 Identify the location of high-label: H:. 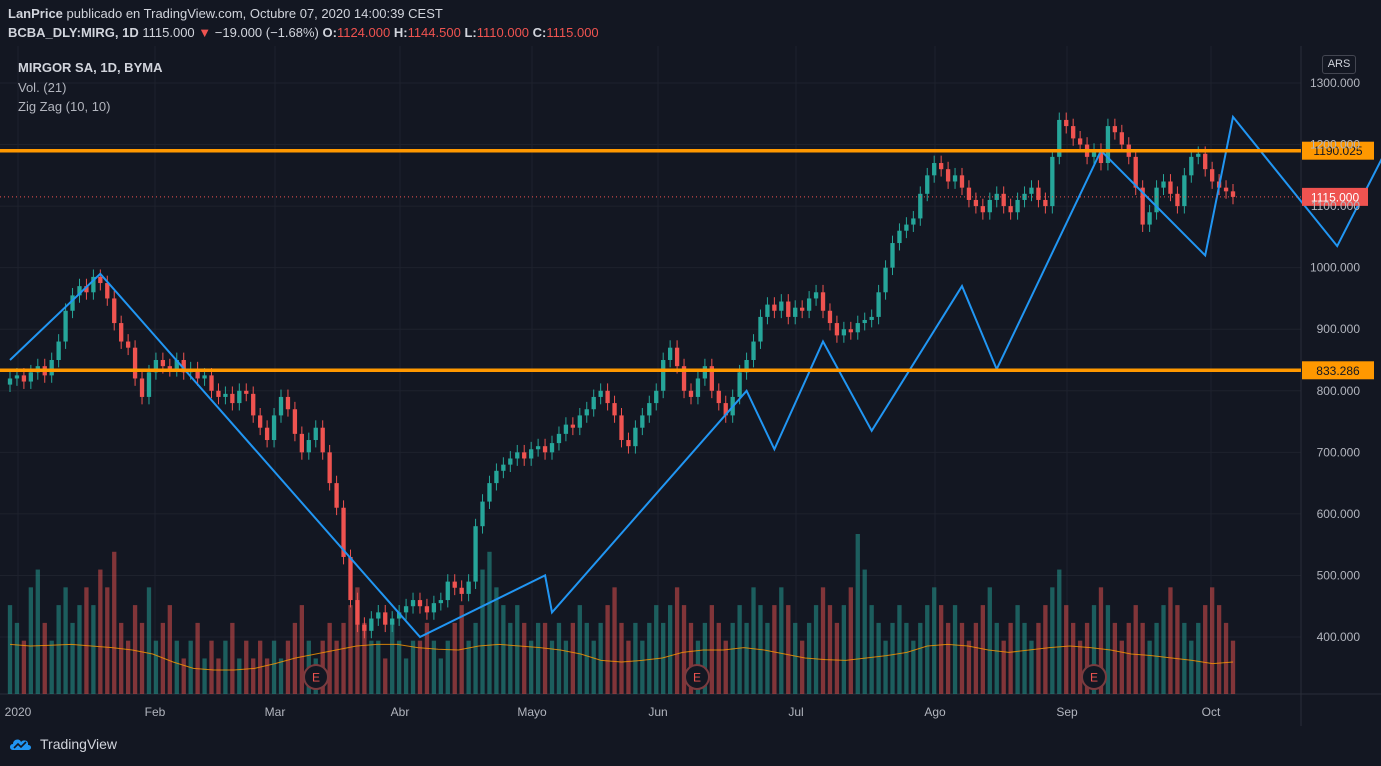
(400, 32).